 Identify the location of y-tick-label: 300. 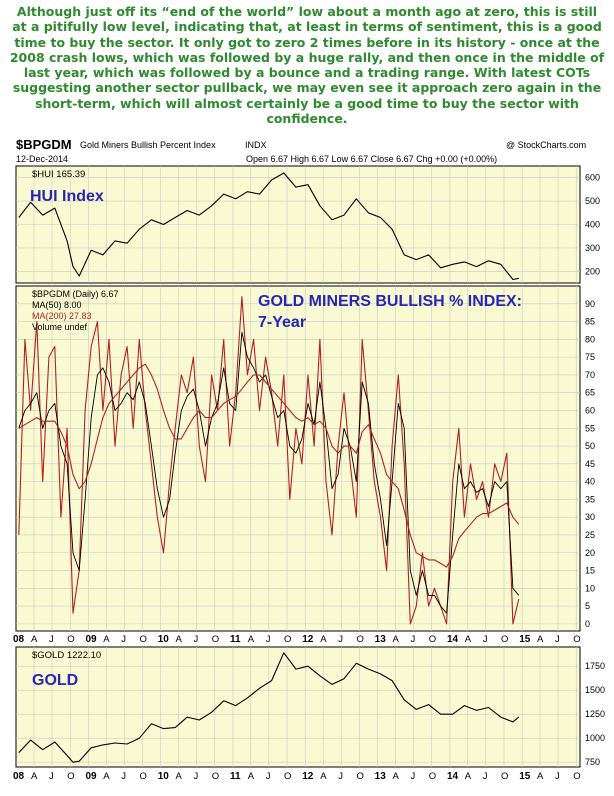
(592, 248).